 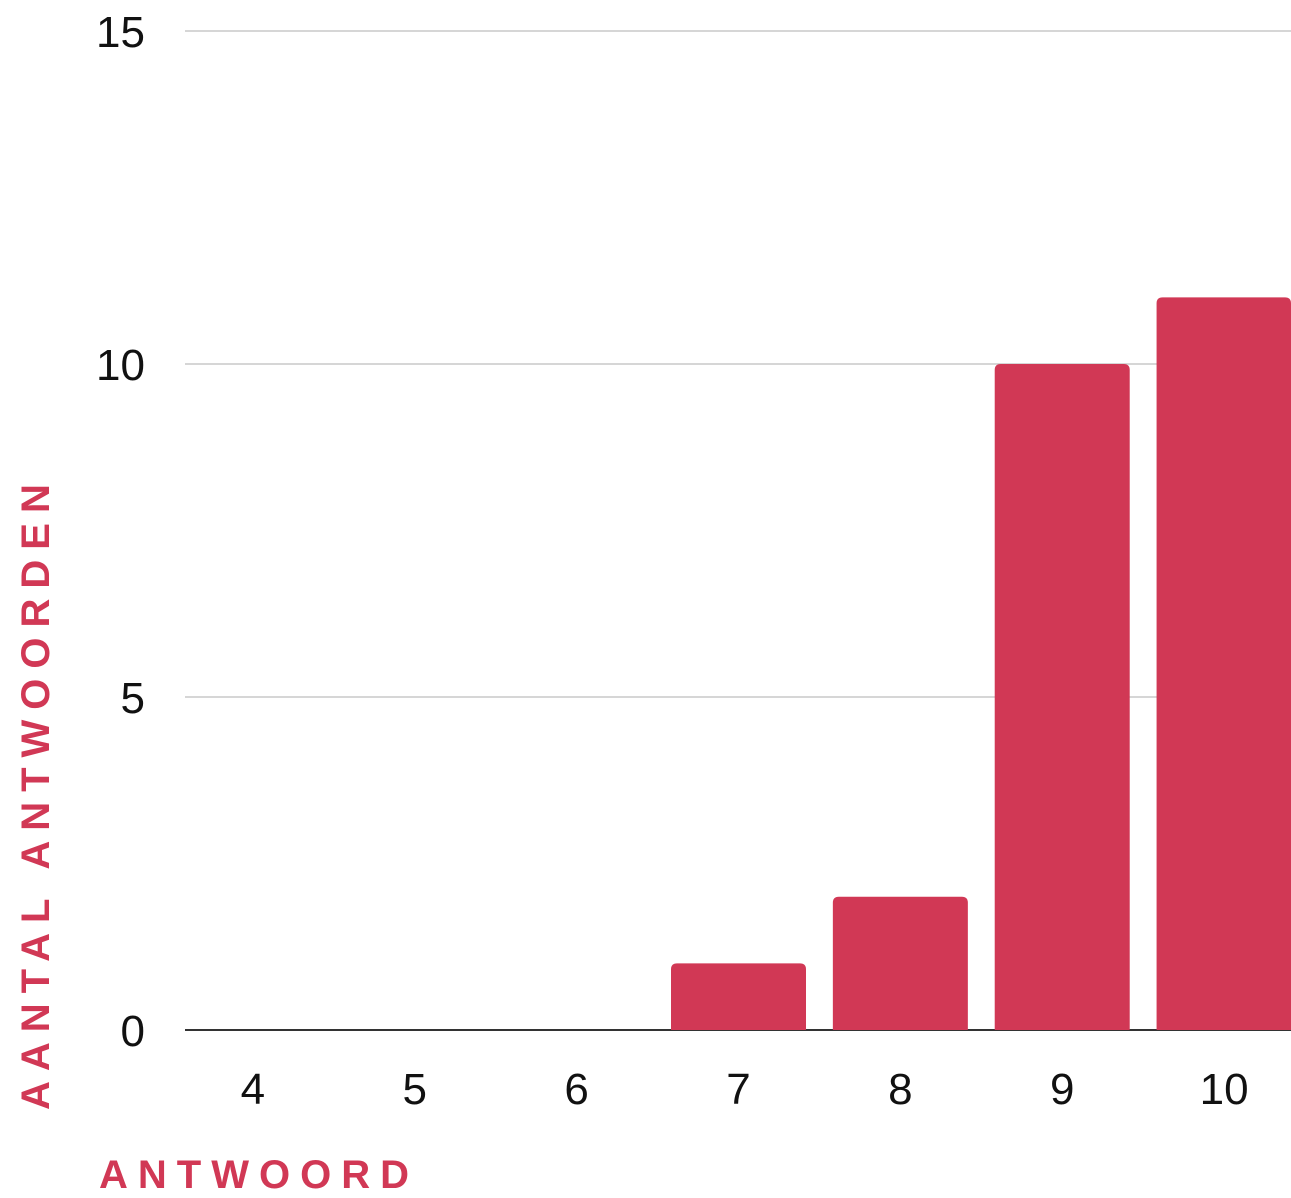 What do you see at coordinates (253, 1089) in the screenshot?
I see `x-tick-label: 4` at bounding box center [253, 1089].